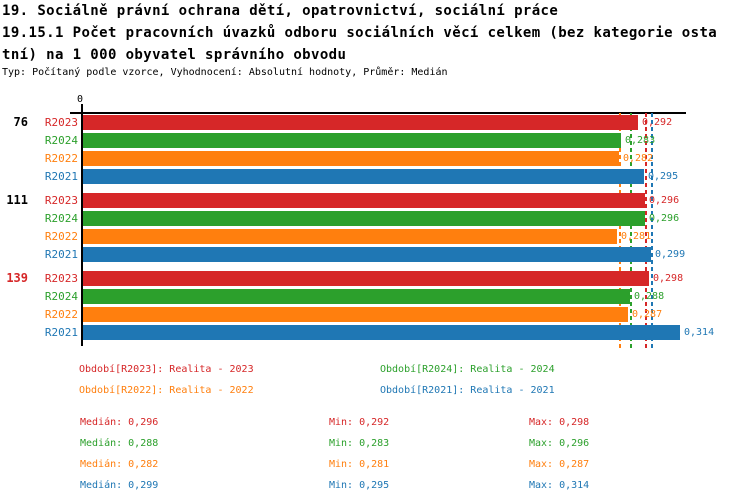 The height and width of the screenshot is (498, 750). What do you see at coordinates (359, 422) in the screenshot?
I see `min-stat-r2023: Min: 0,292` at bounding box center [359, 422].